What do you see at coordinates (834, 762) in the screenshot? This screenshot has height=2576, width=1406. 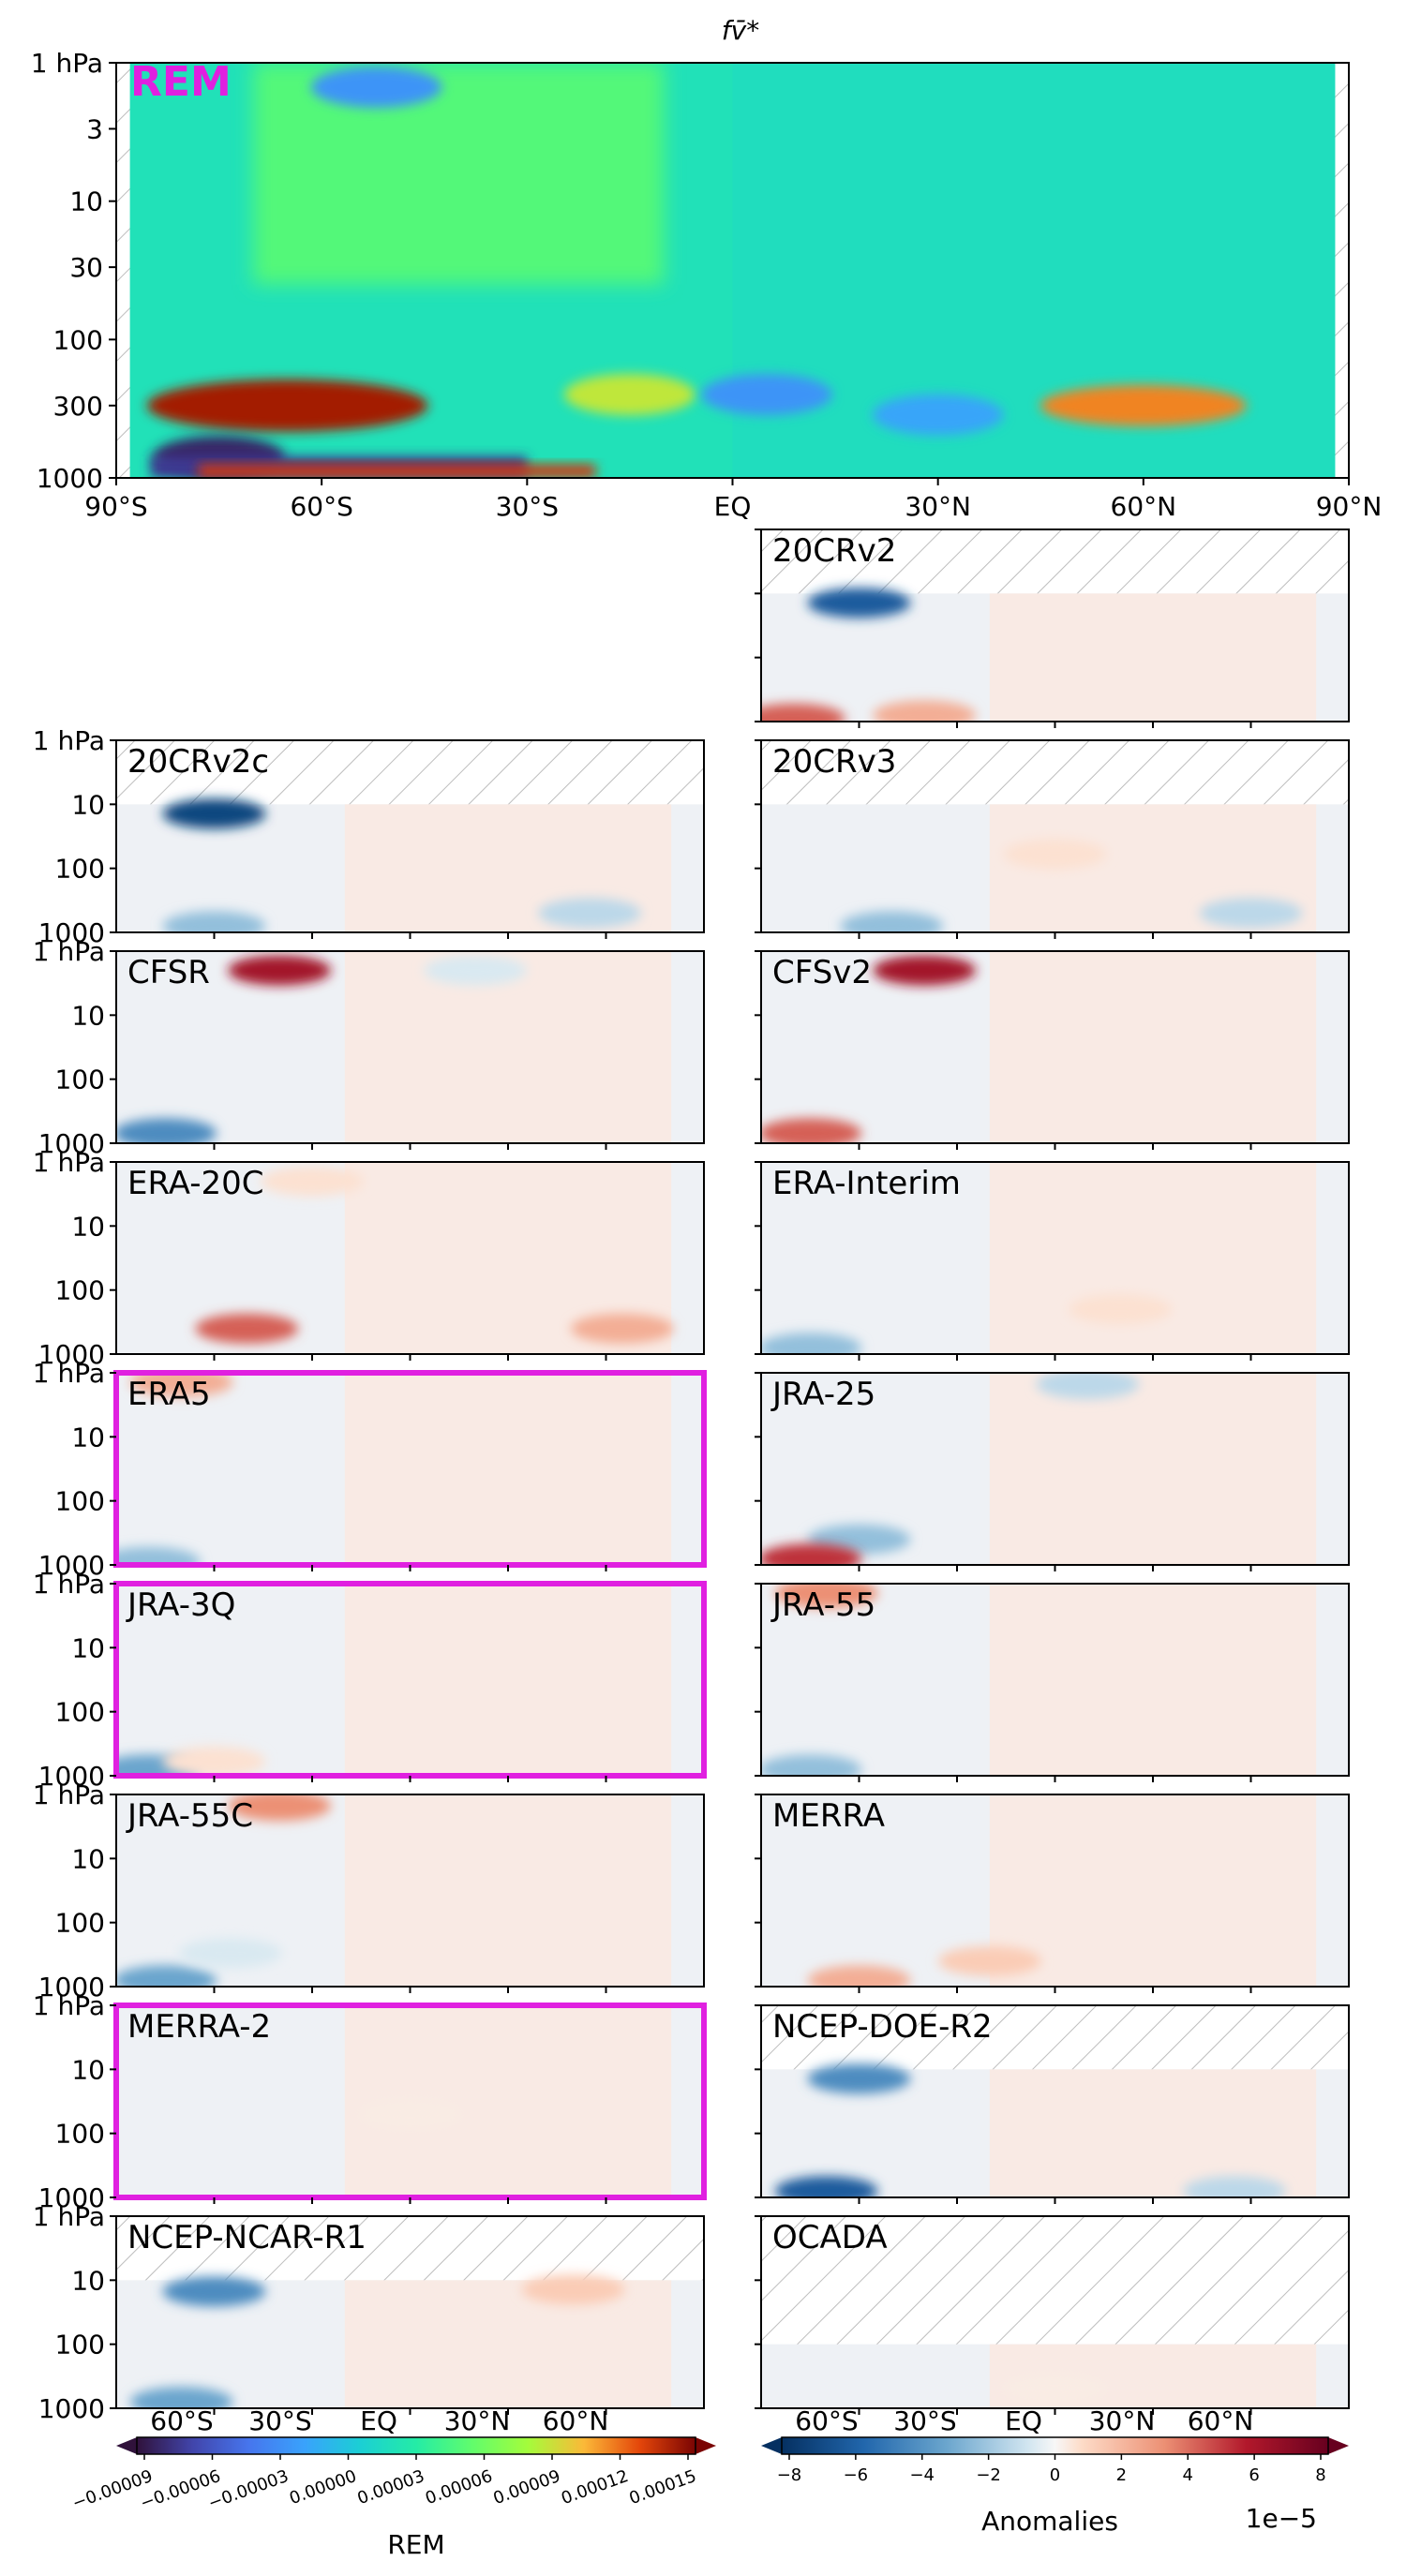 I see `panel-label: 20CRv3` at bounding box center [834, 762].